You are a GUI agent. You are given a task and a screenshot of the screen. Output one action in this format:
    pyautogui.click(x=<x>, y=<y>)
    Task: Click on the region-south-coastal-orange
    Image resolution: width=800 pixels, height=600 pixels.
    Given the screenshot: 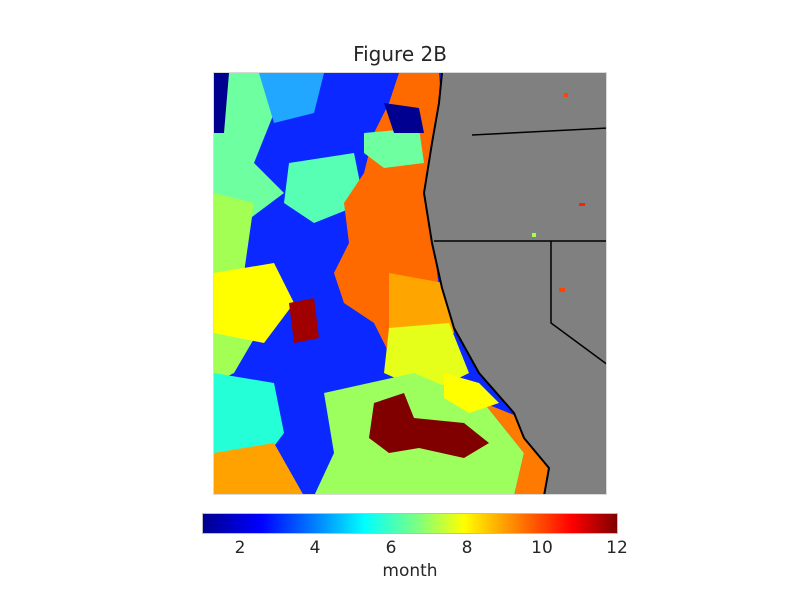 What is the action you would take?
    pyautogui.click(x=519, y=448)
    